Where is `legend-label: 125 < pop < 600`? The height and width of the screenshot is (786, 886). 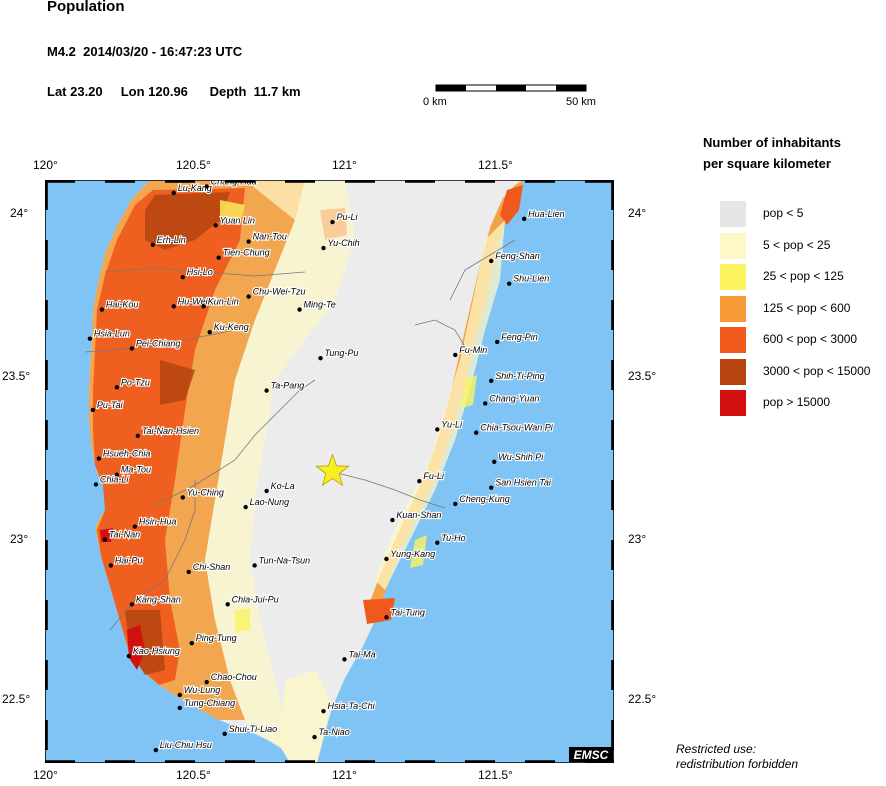
legend-label: 125 < pop < 600 is located at coordinates (807, 307).